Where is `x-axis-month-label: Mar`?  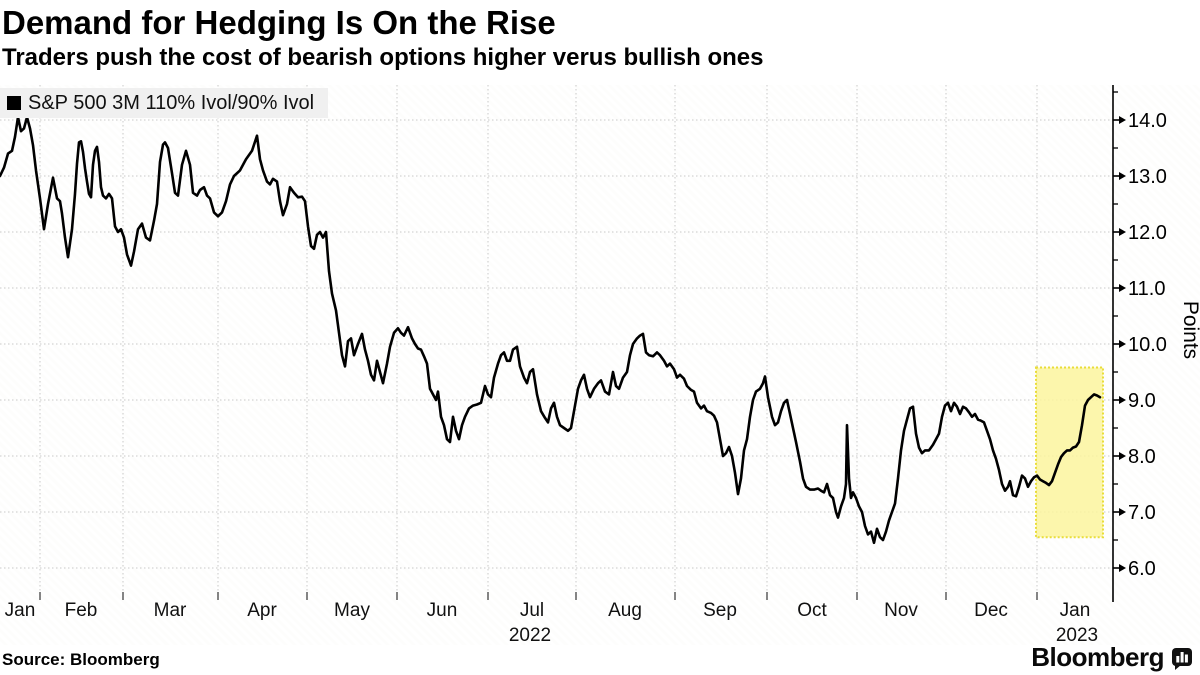 x-axis-month-label: Mar is located at coordinates (170, 610).